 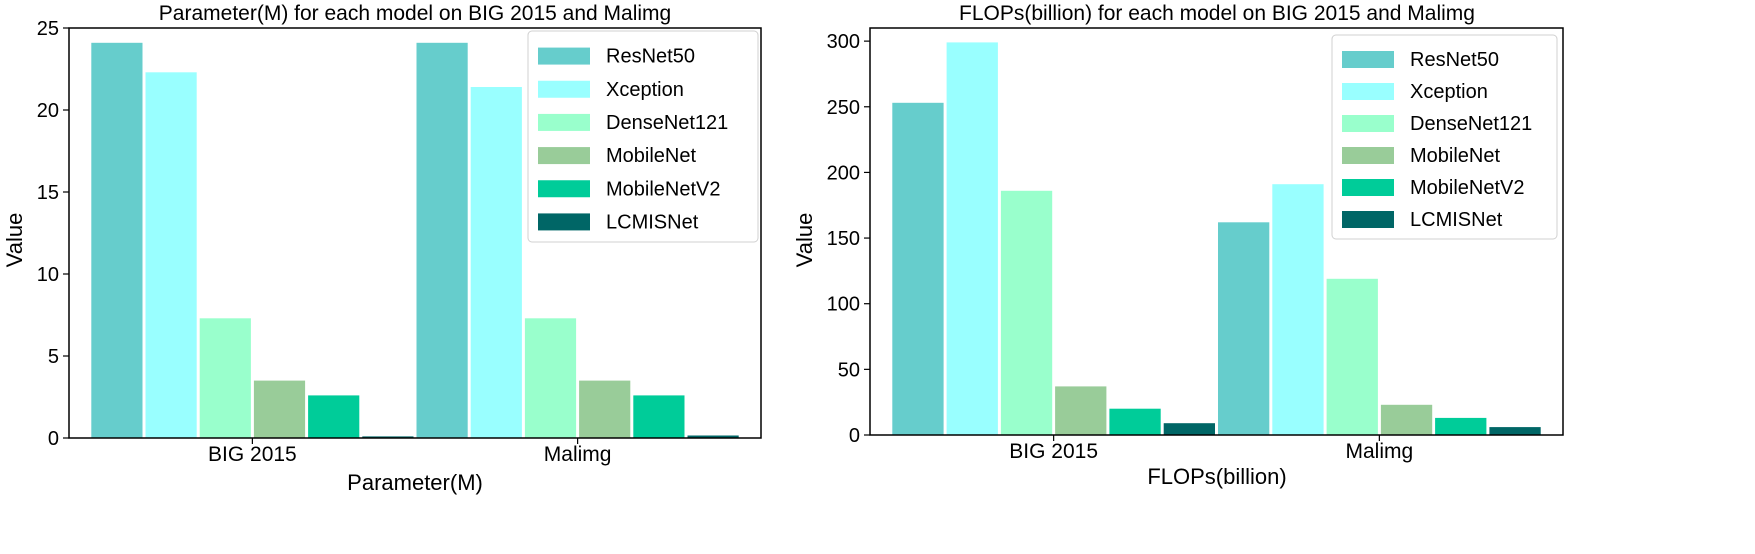 I want to click on x-axis-label: FLOPs(billion), so click(x=1216, y=476).